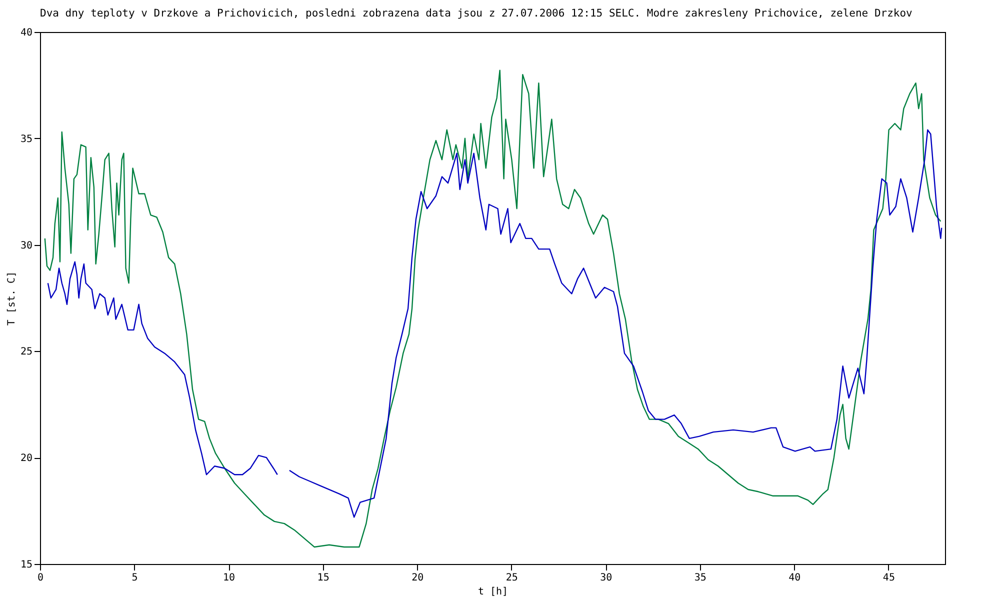  What do you see at coordinates (794, 578) in the screenshot?
I see `x-tick-label: 40` at bounding box center [794, 578].